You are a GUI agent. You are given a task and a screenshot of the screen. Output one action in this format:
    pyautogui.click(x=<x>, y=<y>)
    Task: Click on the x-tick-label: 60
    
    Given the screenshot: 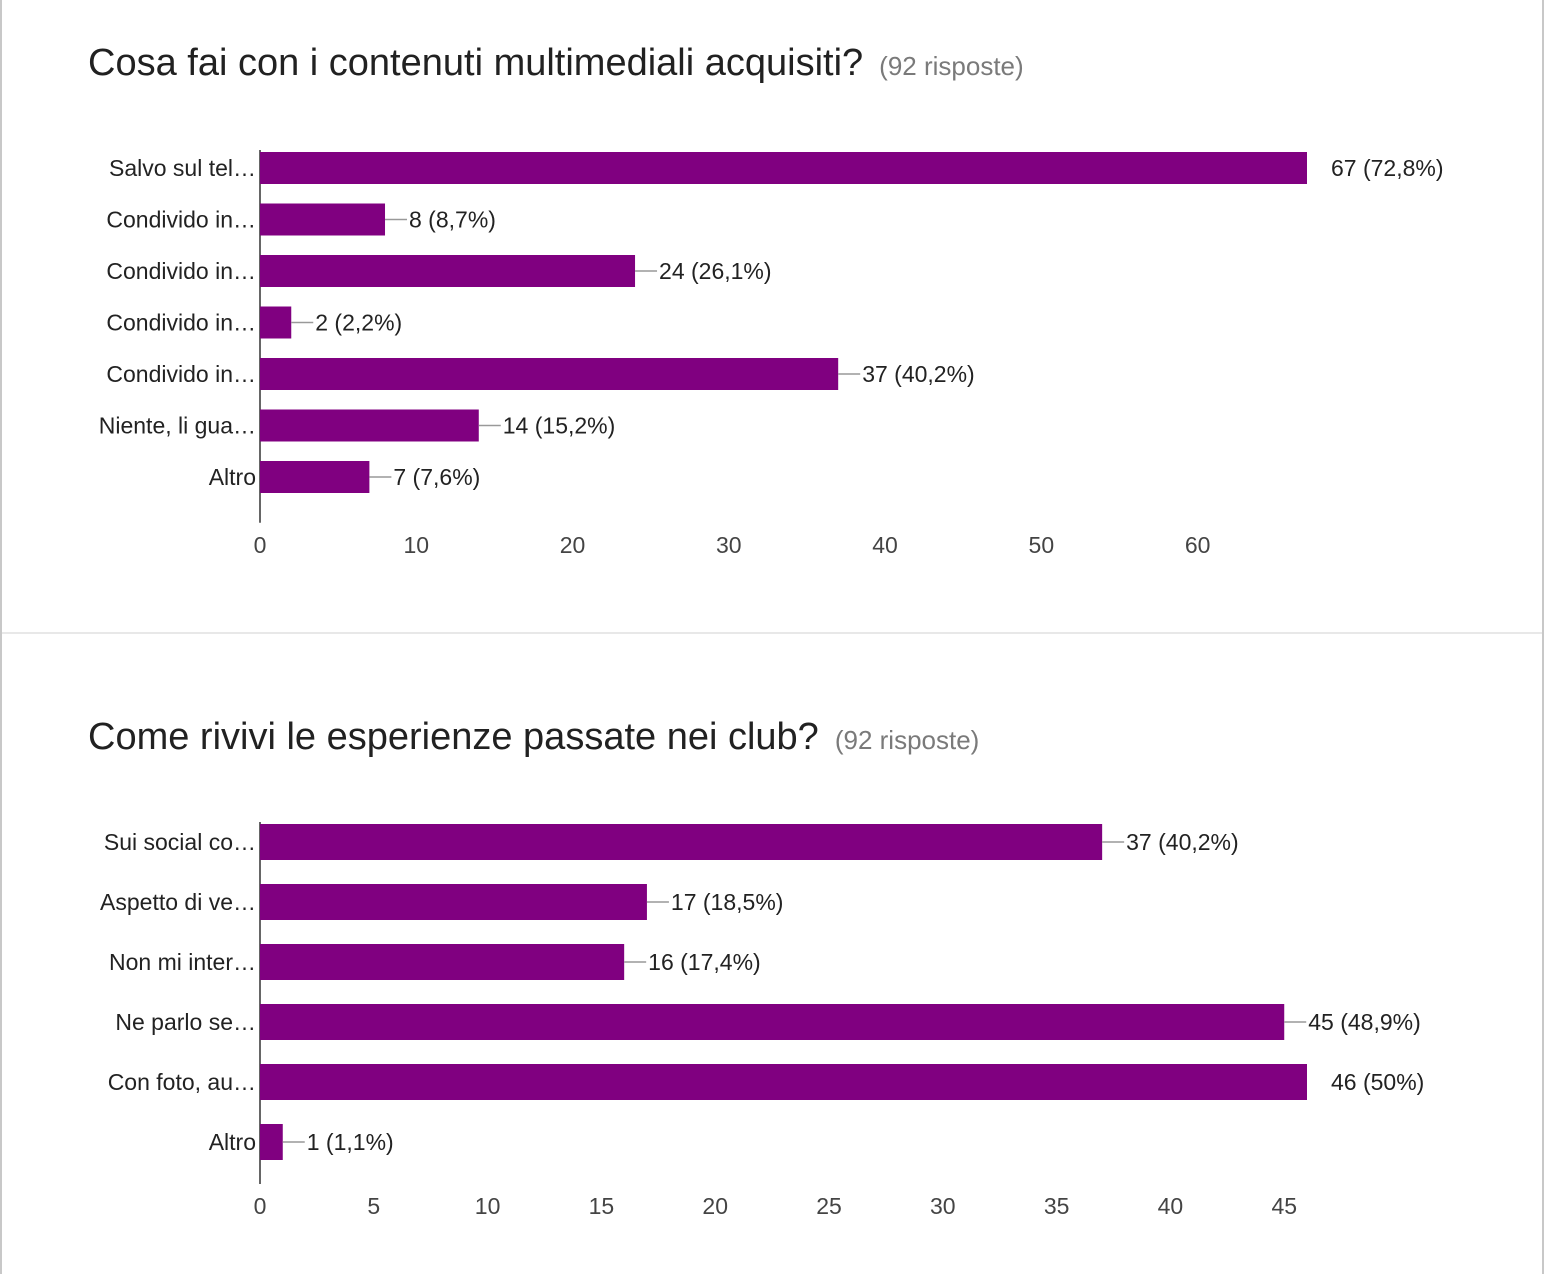 What is the action you would take?
    pyautogui.click(x=1198, y=545)
    